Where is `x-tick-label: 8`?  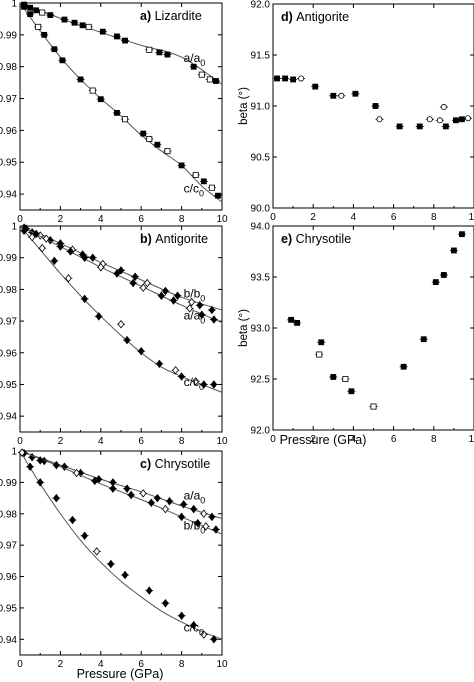 x-tick-label: 8 is located at coordinates (182, 664).